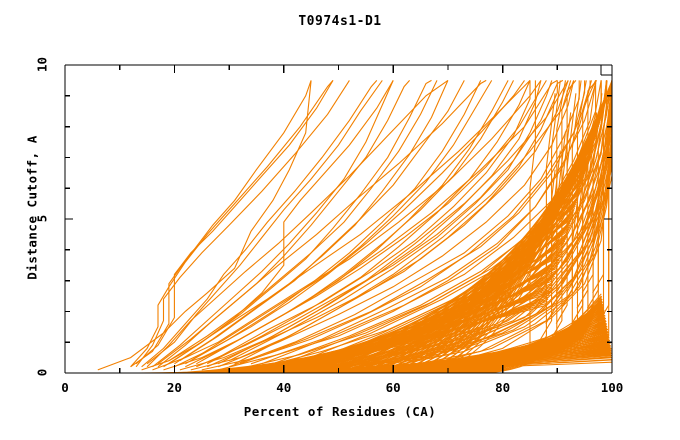 The height and width of the screenshot is (440, 680). I want to click on y-tick-label: 5, so click(42, 218).